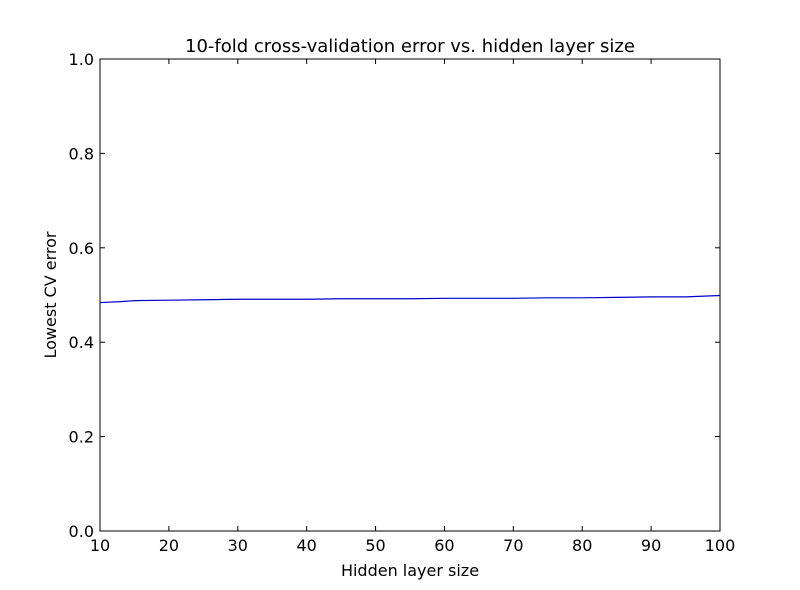 Image resolution: width=800 pixels, height=590 pixels. What do you see at coordinates (100, 545) in the screenshot?
I see `x-tick-label: 10` at bounding box center [100, 545].